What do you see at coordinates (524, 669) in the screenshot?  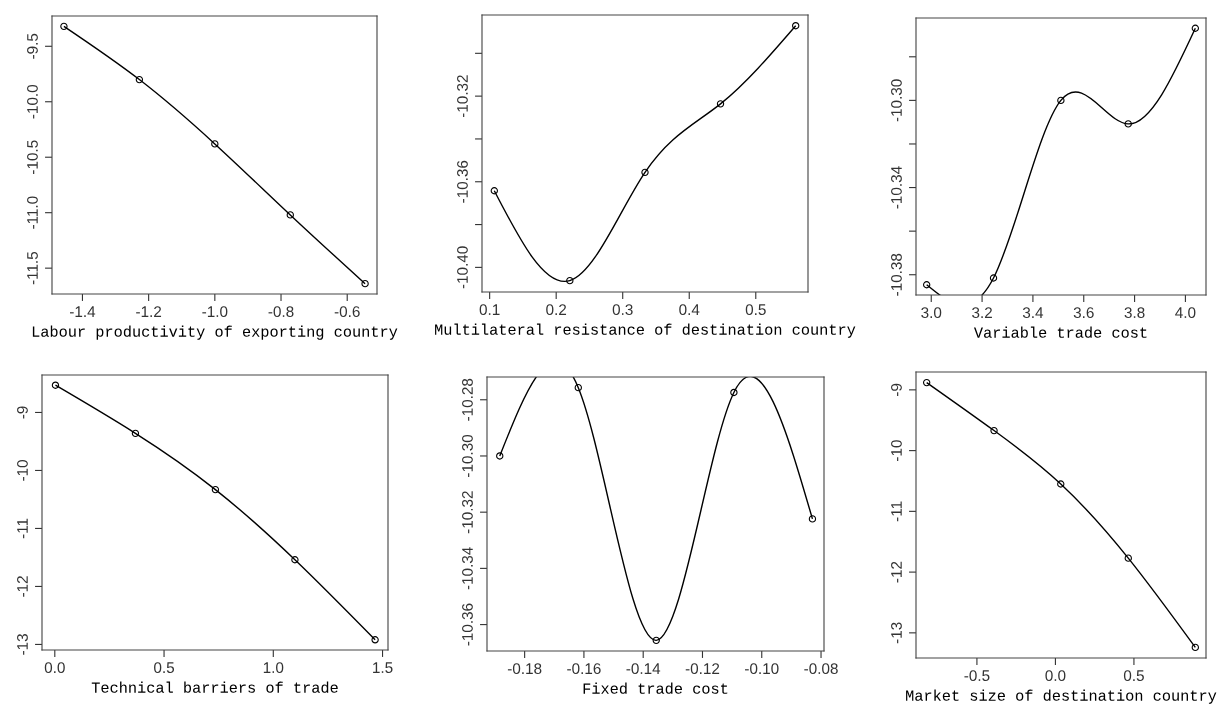 I see `x-tick-label: -0.18` at bounding box center [524, 669].